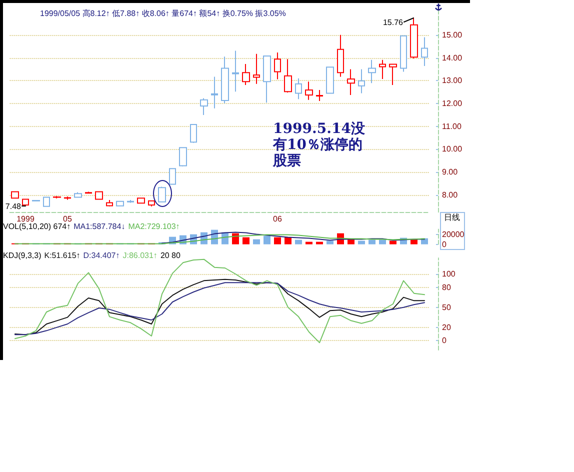 The width and height of the screenshot is (574, 472). Describe the element at coordinates (447, 287) in the screenshot. I see `y-tick-label: 80` at that location.